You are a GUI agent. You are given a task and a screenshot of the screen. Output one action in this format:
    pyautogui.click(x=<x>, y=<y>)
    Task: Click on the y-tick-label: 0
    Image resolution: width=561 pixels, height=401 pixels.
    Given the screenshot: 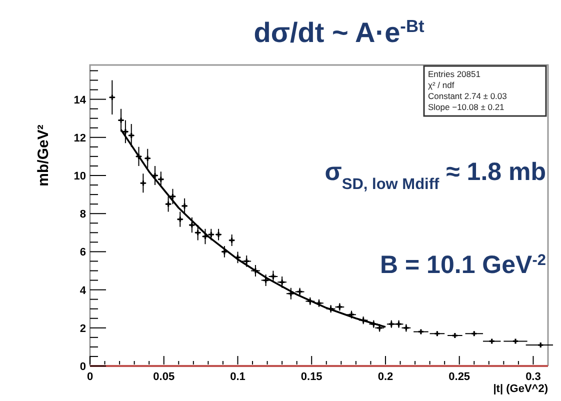 What is the action you would take?
    pyautogui.click(x=83, y=367)
    